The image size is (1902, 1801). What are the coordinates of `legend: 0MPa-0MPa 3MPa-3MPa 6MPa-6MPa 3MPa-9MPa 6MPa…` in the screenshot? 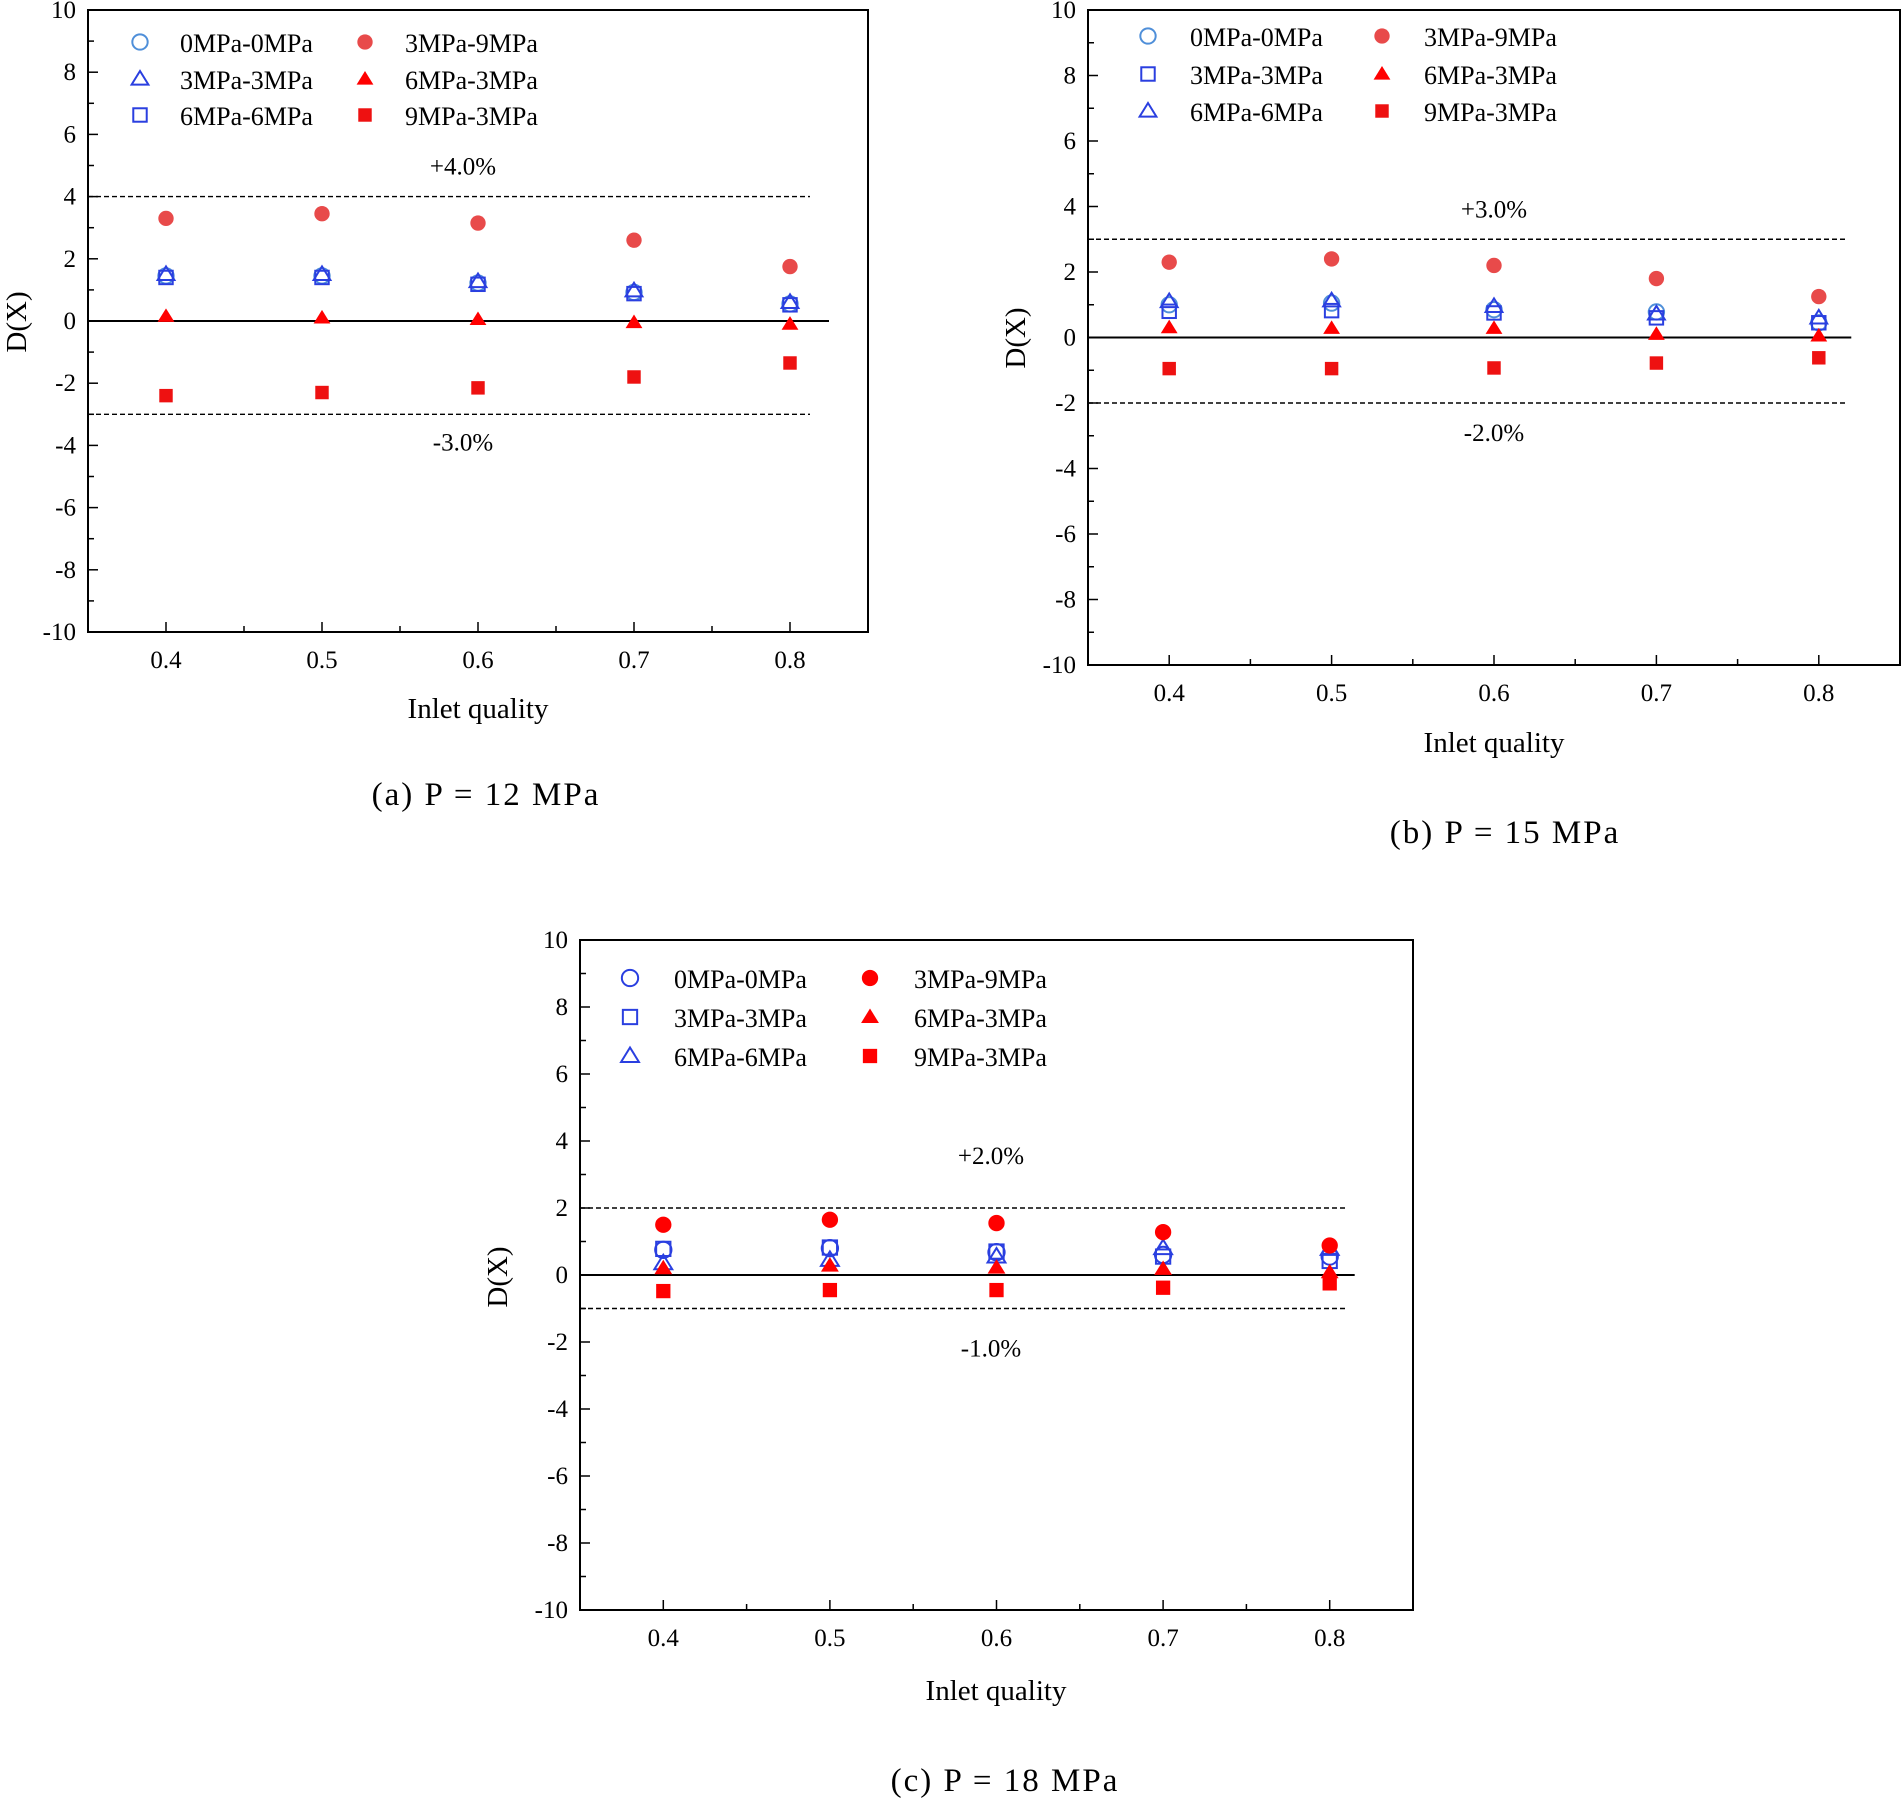 It's located at (333, 80).